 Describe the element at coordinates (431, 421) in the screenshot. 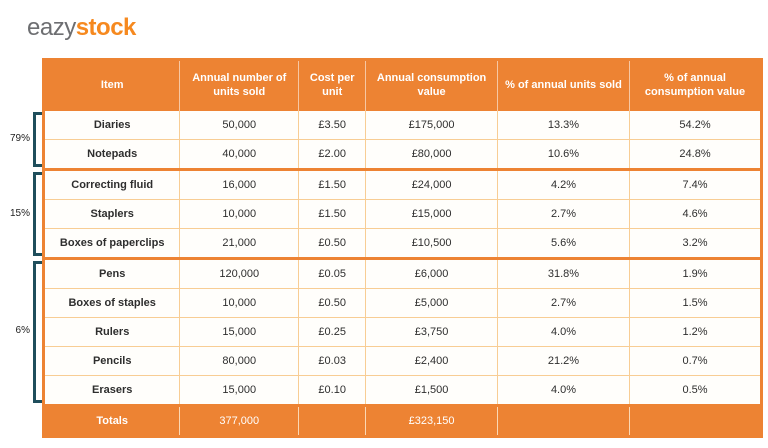

I see `totals-consumption-value: £323,150` at that location.